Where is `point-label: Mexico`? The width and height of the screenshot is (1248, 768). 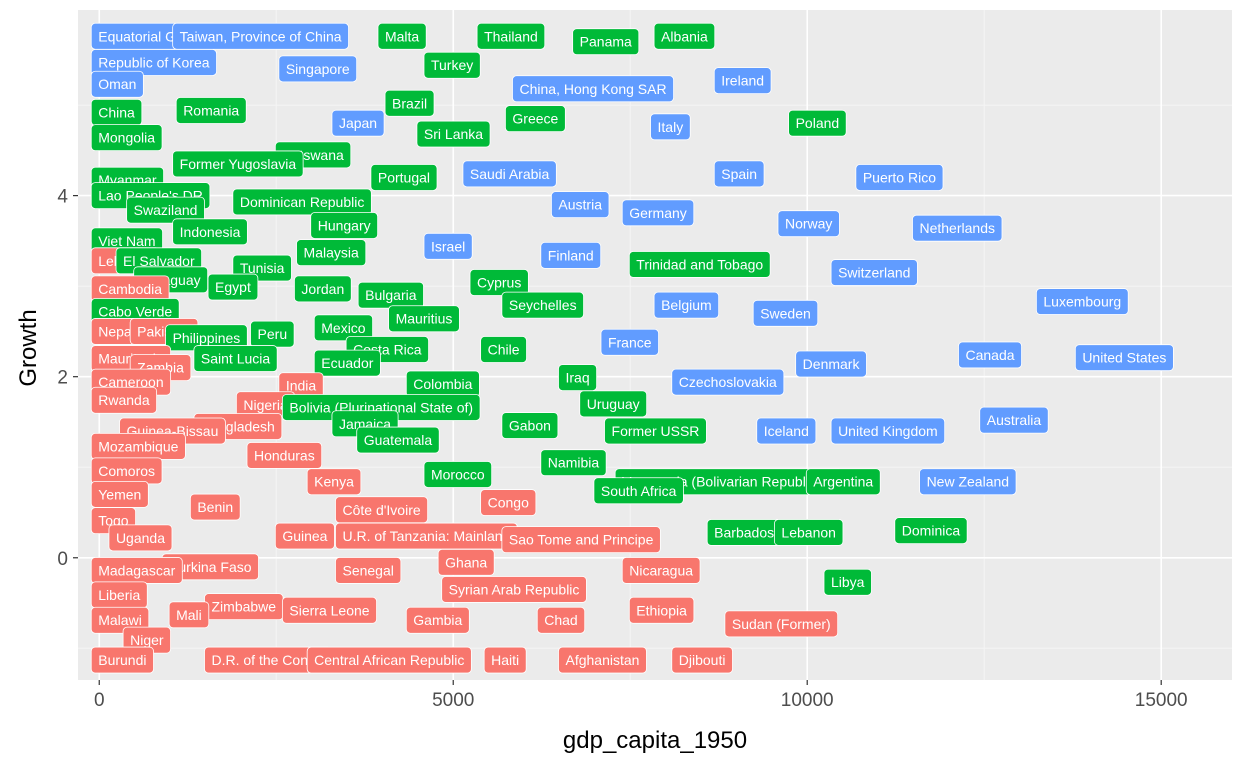 point-label: Mexico is located at coordinates (343, 328).